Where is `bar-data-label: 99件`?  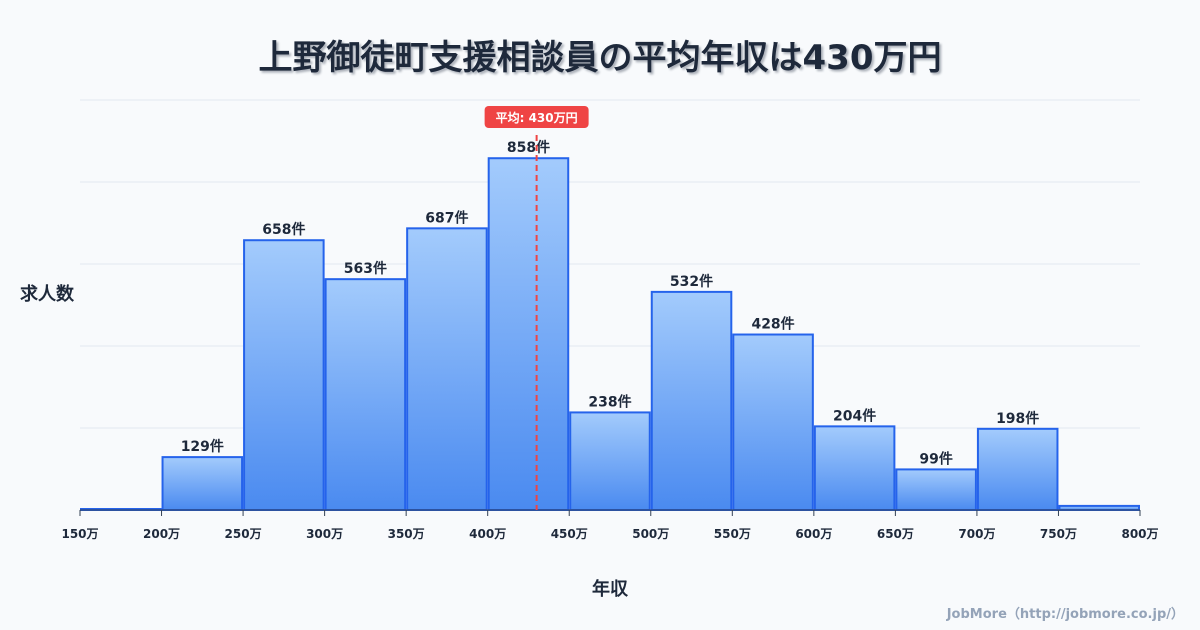
bar-data-label: 99件 is located at coordinates (935, 458).